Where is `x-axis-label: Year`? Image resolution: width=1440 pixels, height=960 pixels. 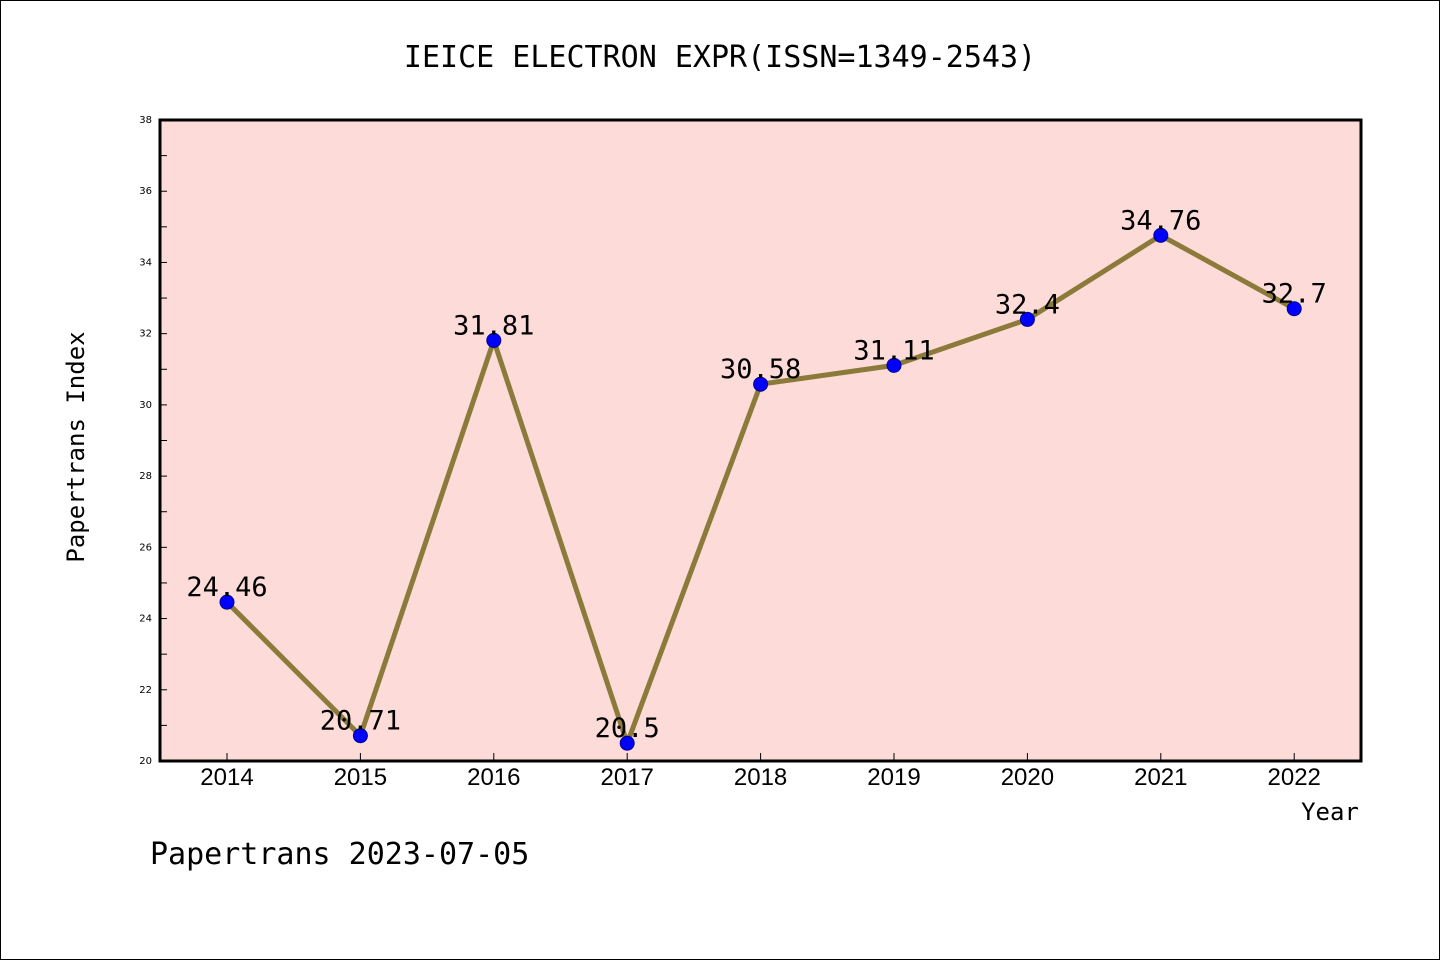
x-axis-label: Year is located at coordinates (1330, 812).